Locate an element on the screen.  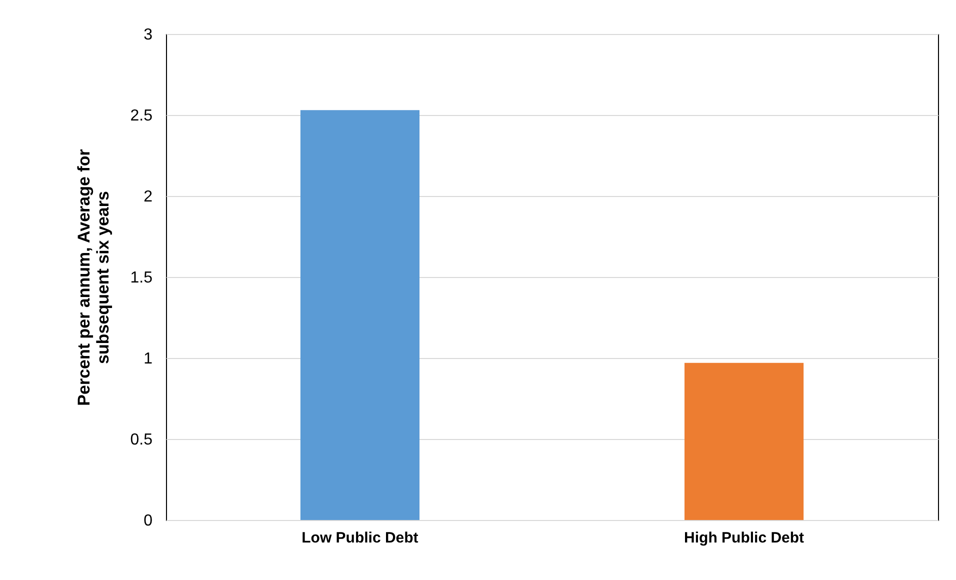
y-tick-label: 2.5 is located at coordinates (141, 116).